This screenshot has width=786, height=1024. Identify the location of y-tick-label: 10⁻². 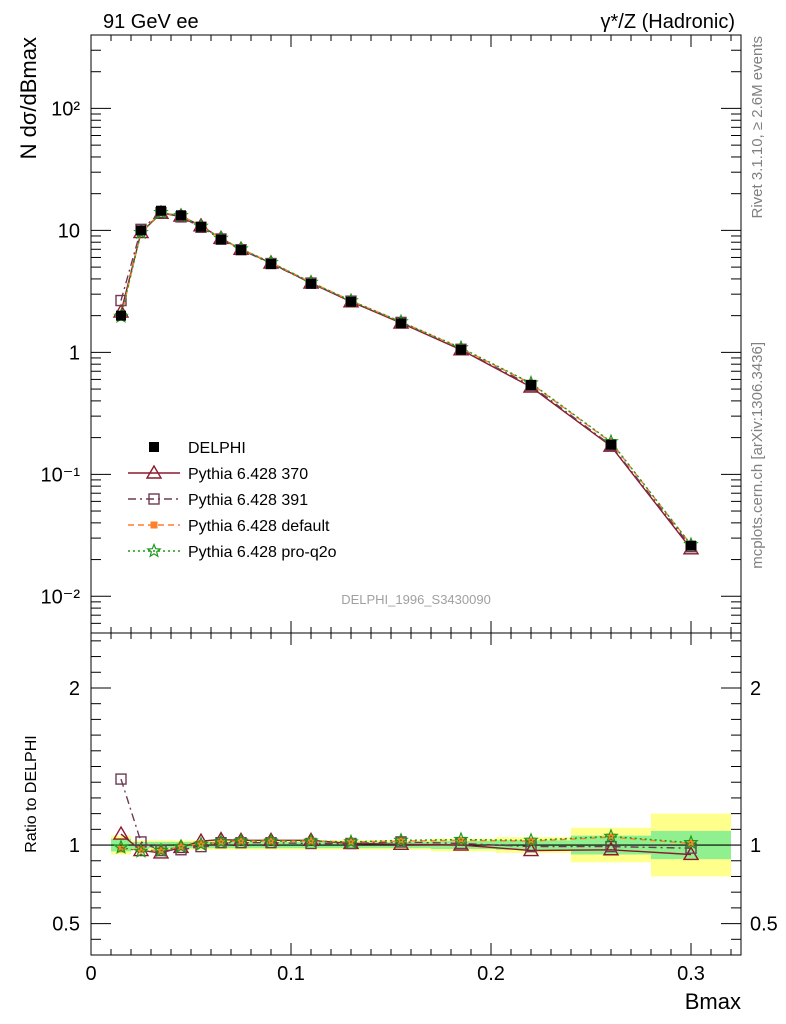
(61, 597).